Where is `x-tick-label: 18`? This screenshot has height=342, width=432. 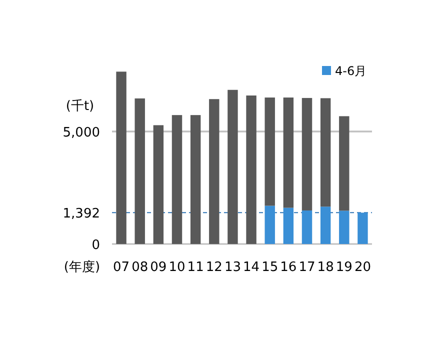
x-tick-label: 18 is located at coordinates (325, 267).